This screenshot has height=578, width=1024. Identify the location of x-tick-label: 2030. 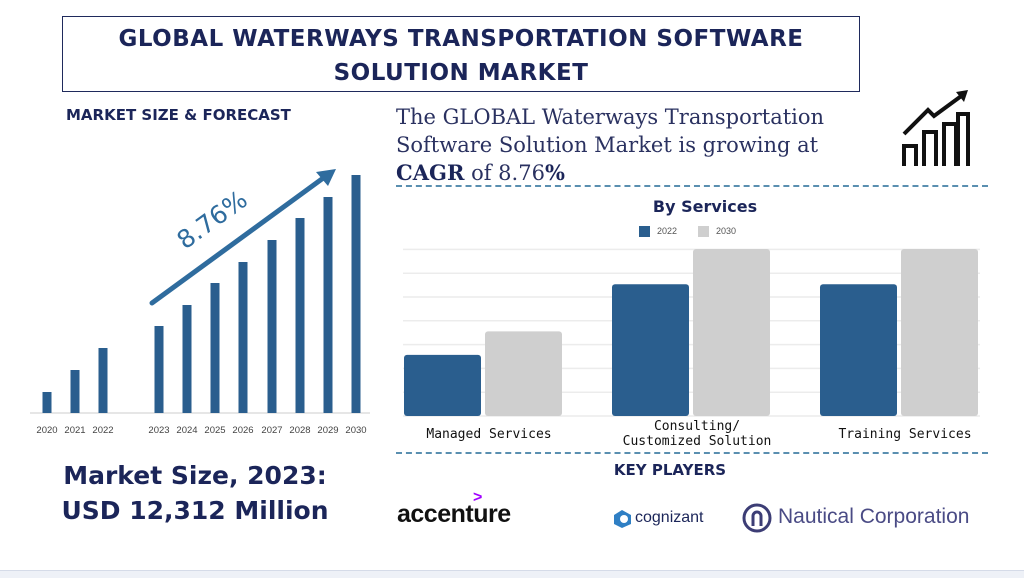
(356, 430).